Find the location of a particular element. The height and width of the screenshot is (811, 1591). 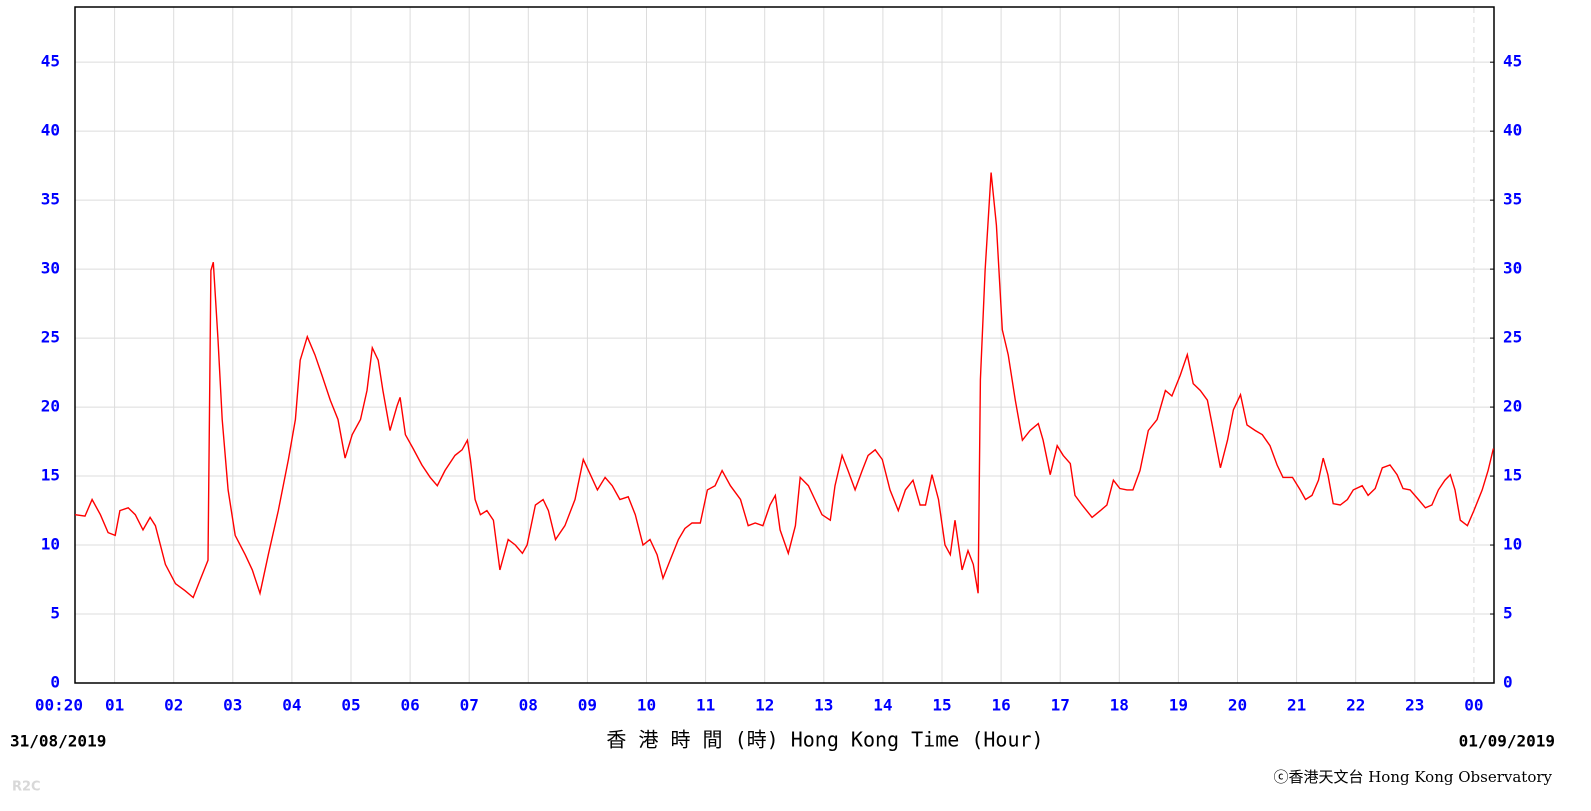

y2-tick-label: 40 is located at coordinates (1512, 130).